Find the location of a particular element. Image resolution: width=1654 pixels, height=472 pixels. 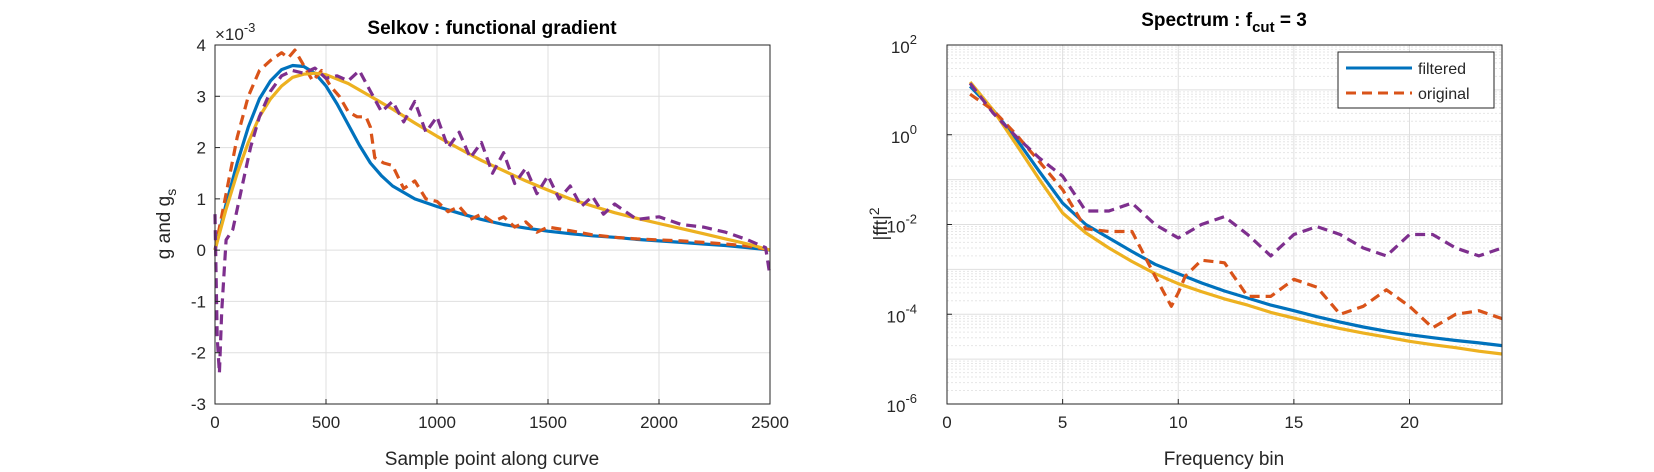

right-title-main: Spectrum : f is located at coordinates (1197, 20).